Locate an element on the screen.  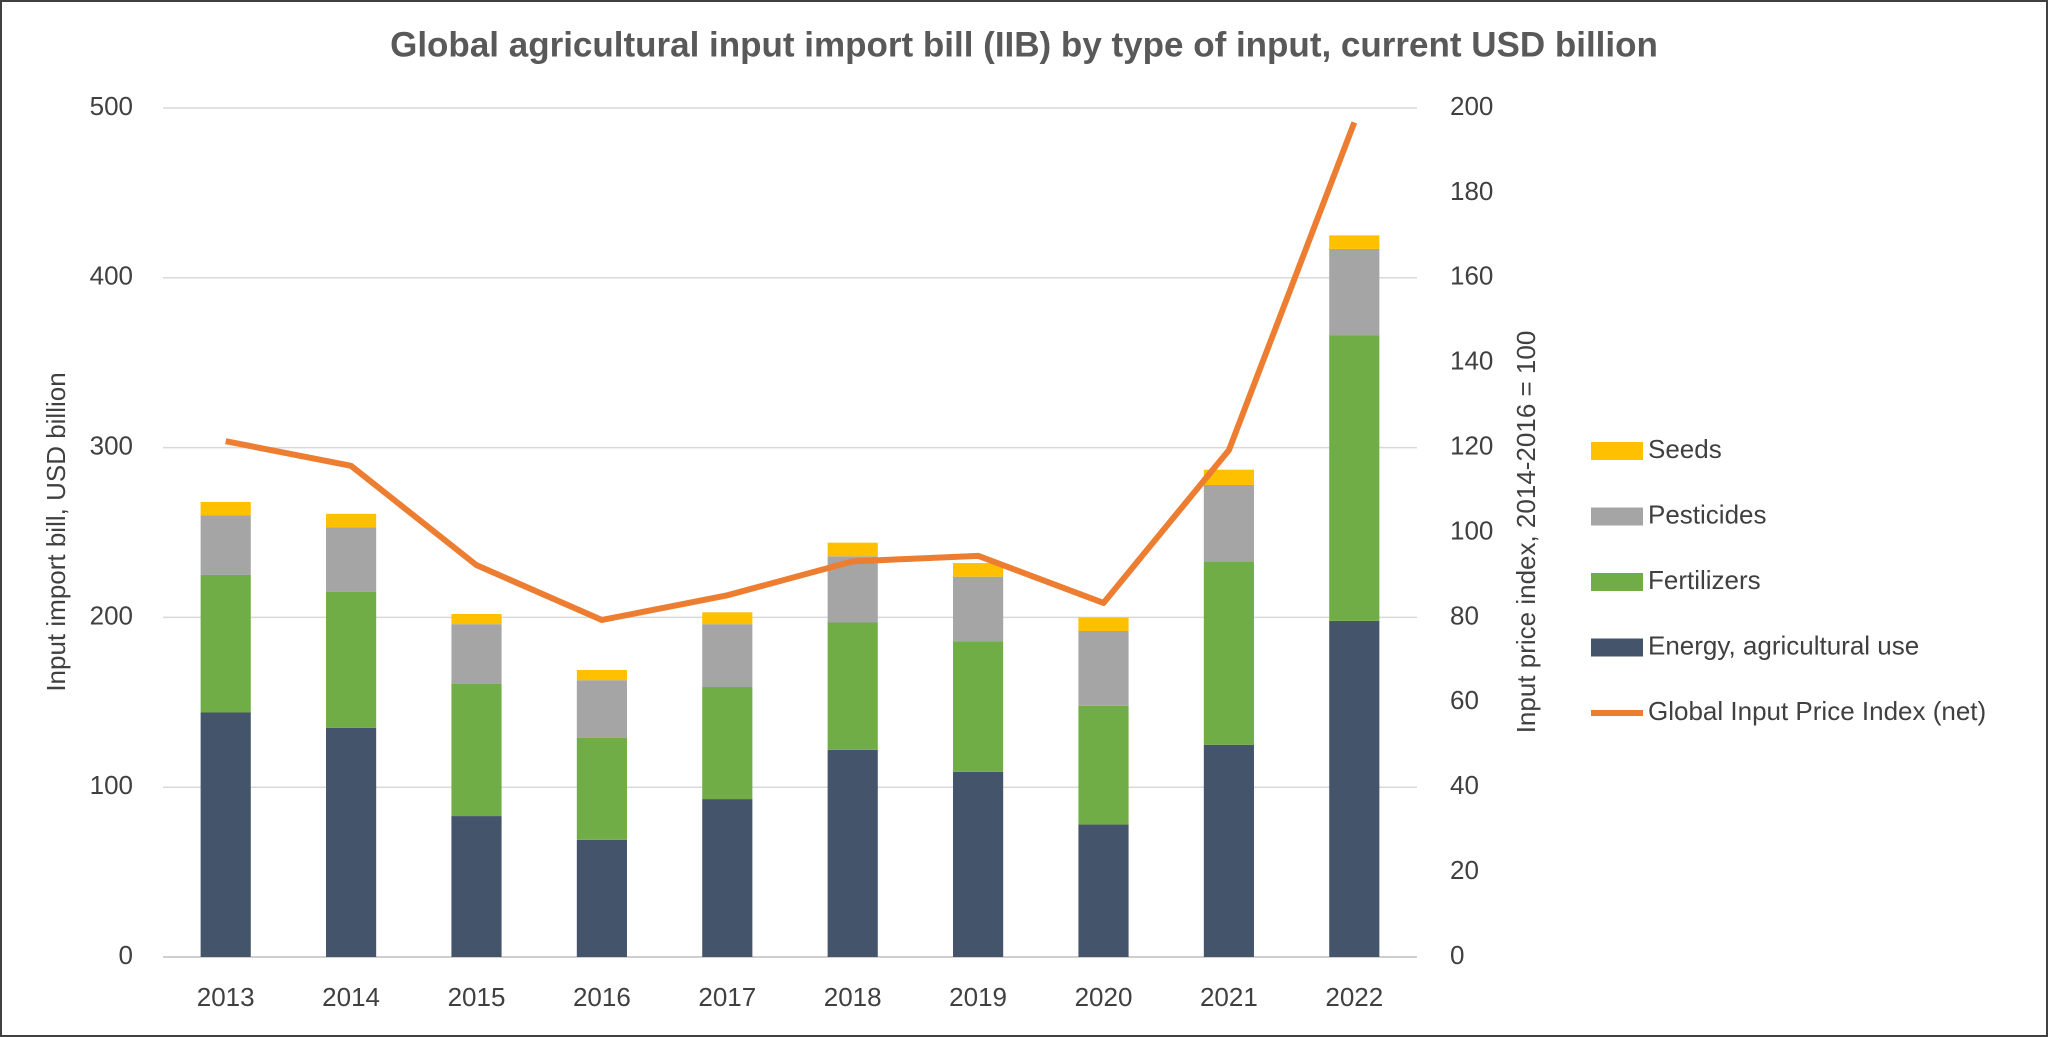
x-tick-label: 2015 is located at coordinates (477, 997).